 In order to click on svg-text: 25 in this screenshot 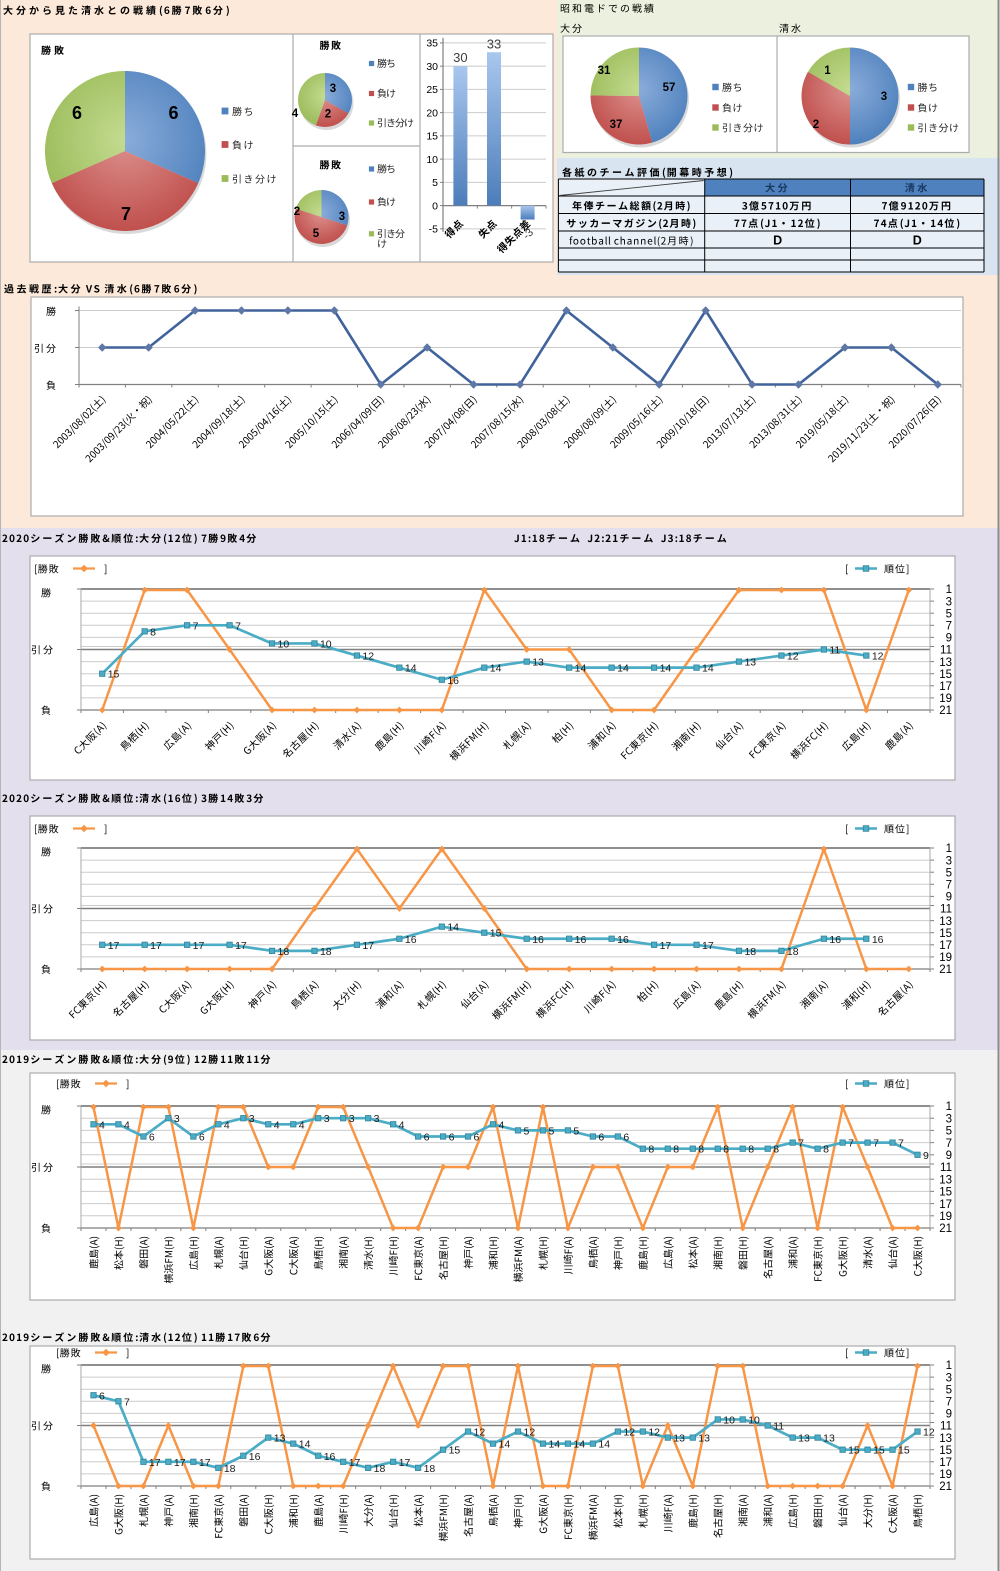, I will do `click(432, 90)`.